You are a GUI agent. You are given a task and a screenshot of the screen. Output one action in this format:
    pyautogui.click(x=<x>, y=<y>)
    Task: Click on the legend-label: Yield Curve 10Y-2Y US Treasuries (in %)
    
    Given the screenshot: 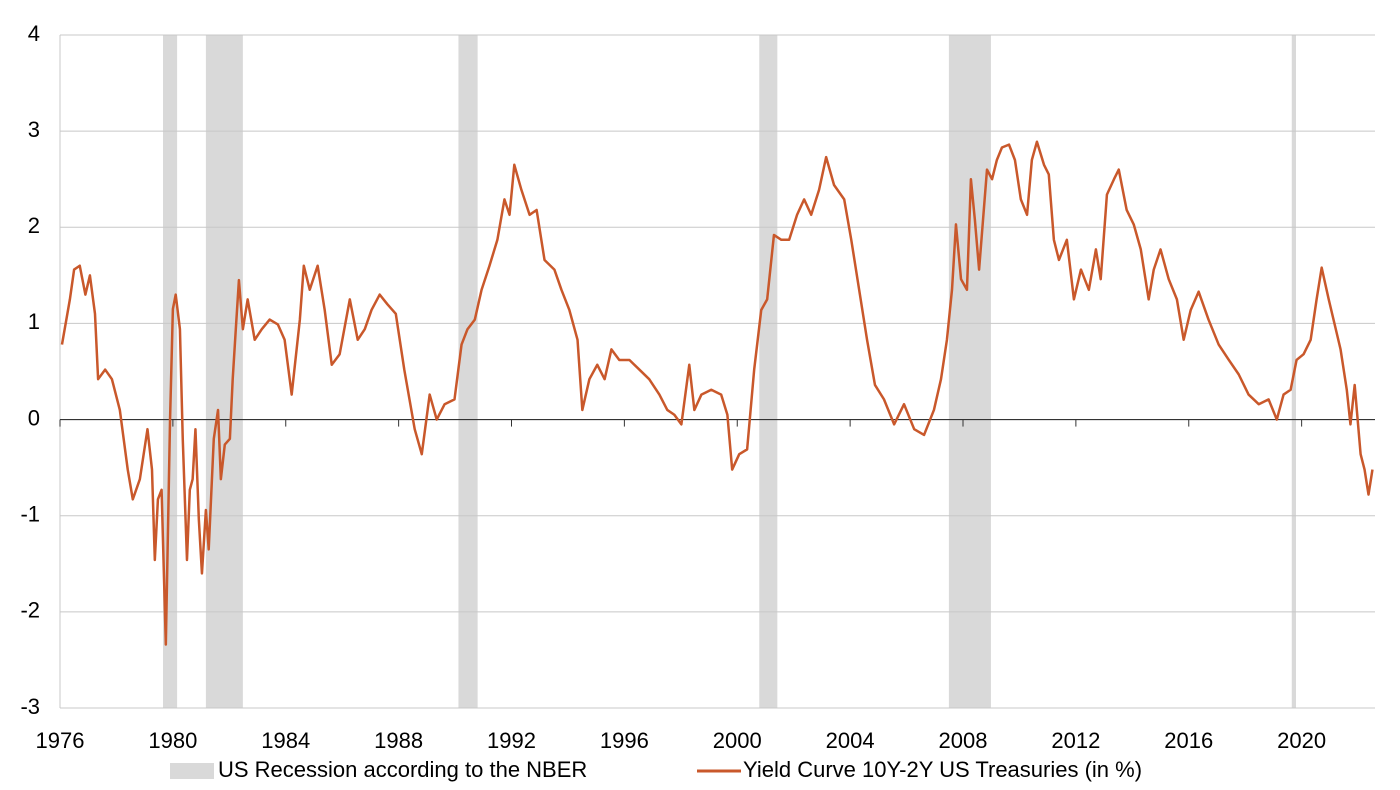 What is the action you would take?
    pyautogui.click(x=942, y=769)
    